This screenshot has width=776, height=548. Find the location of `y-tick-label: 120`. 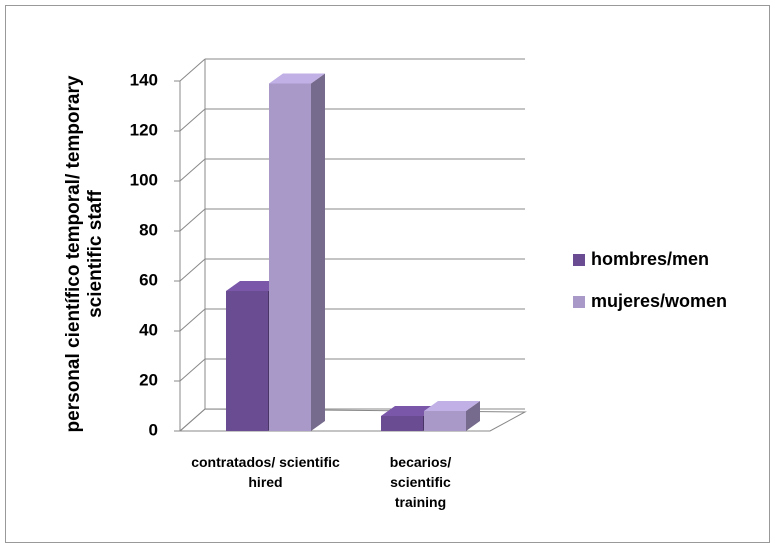

y-tick-label: 120 is located at coordinates (144, 129).